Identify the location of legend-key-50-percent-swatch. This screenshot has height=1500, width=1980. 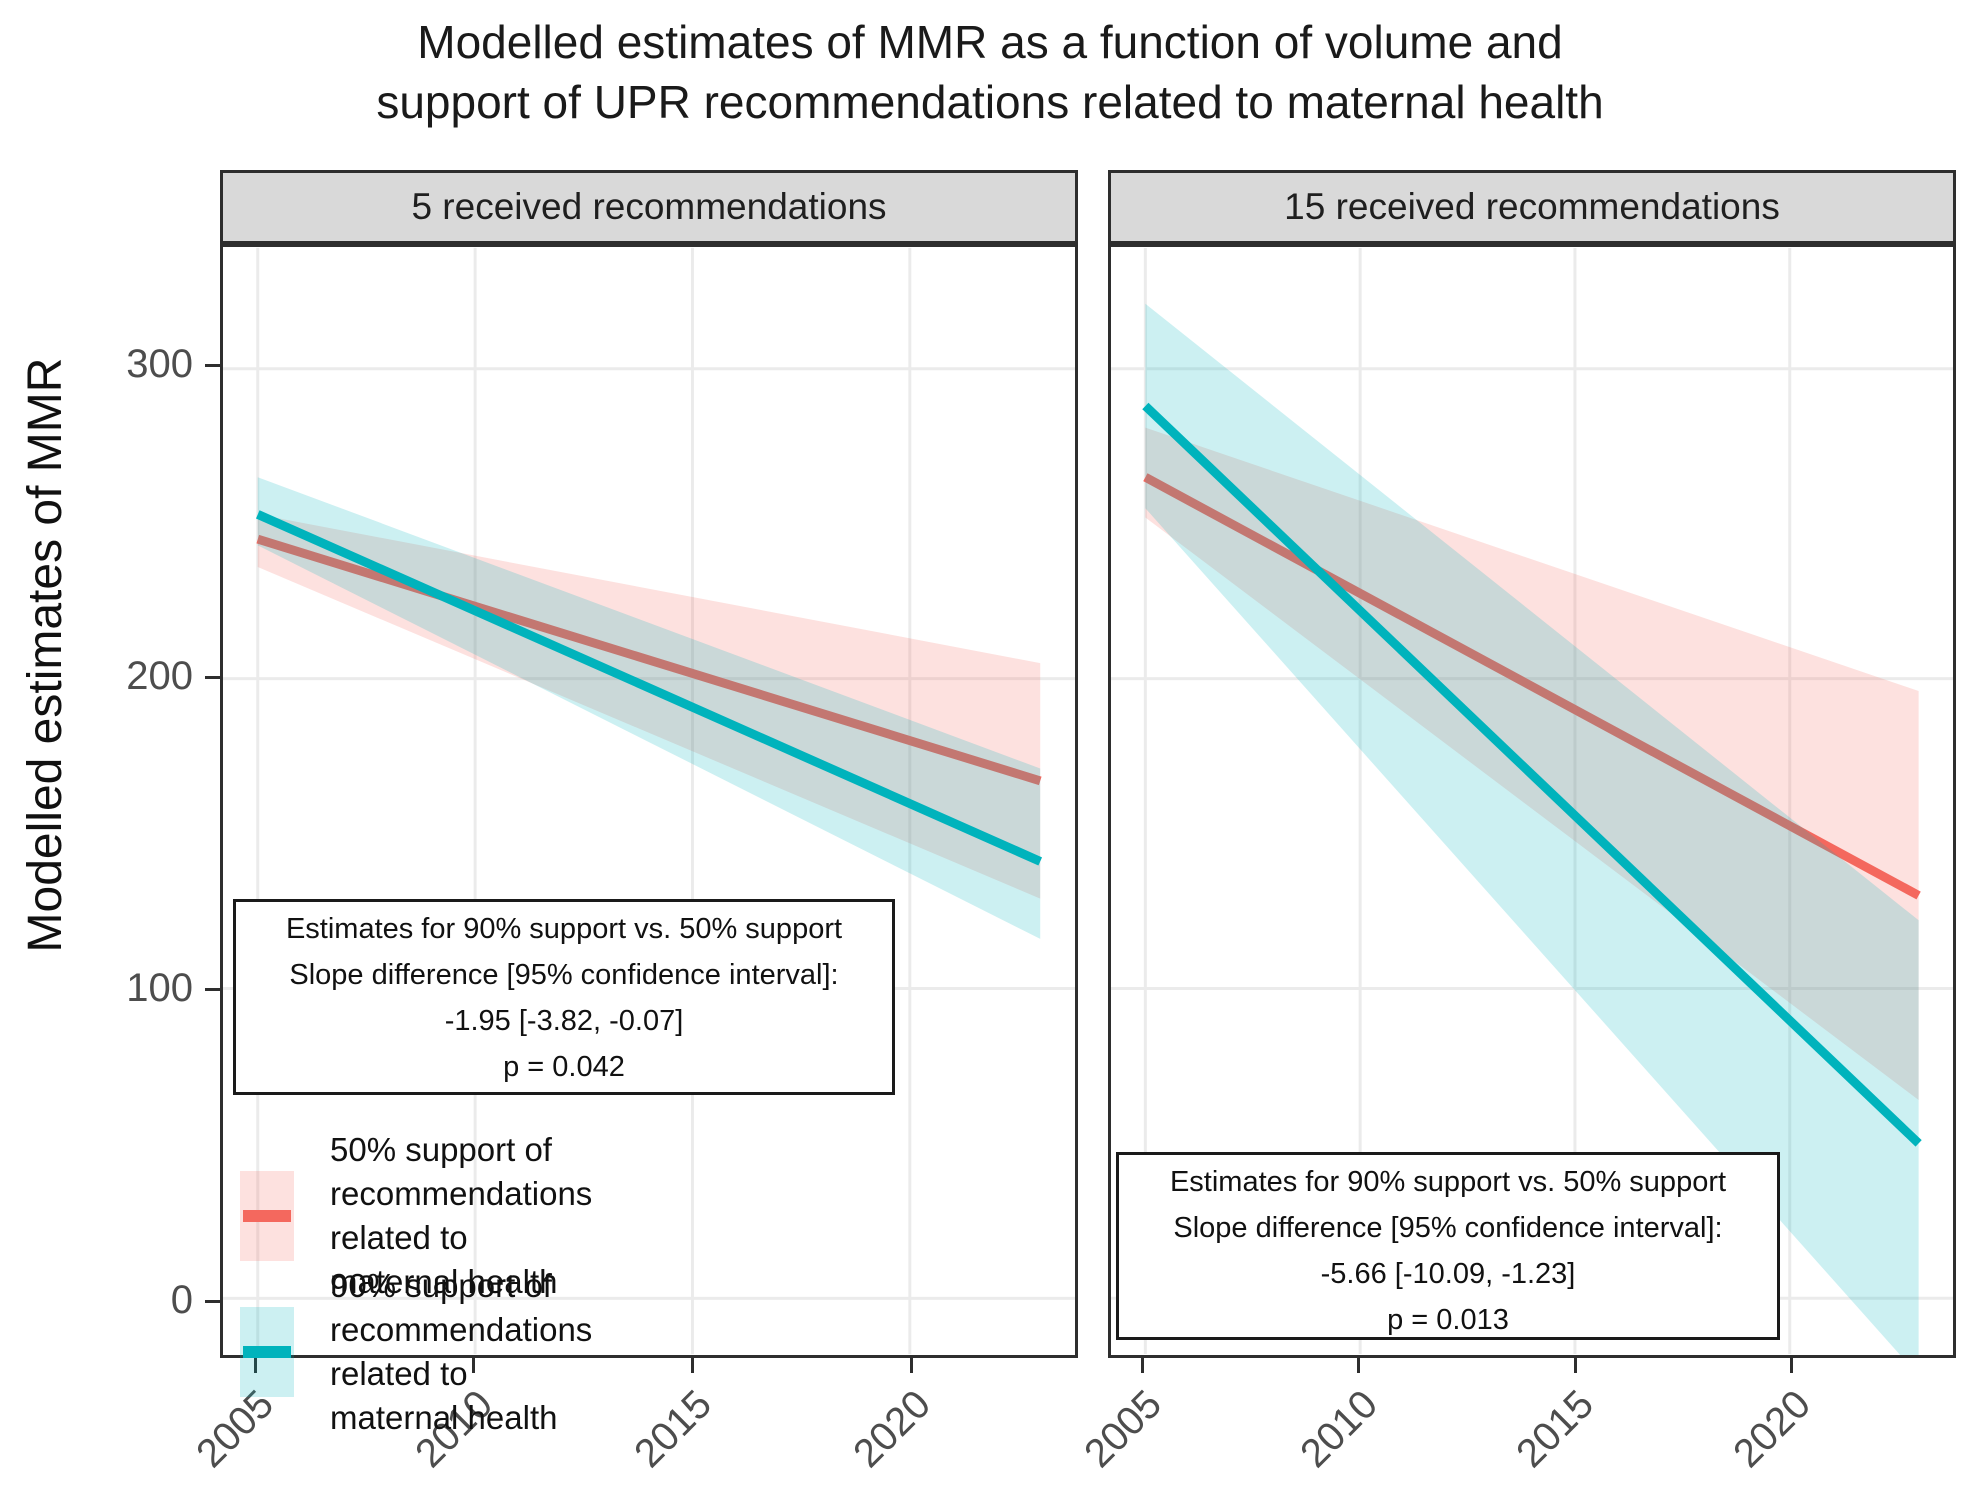
(267, 1216).